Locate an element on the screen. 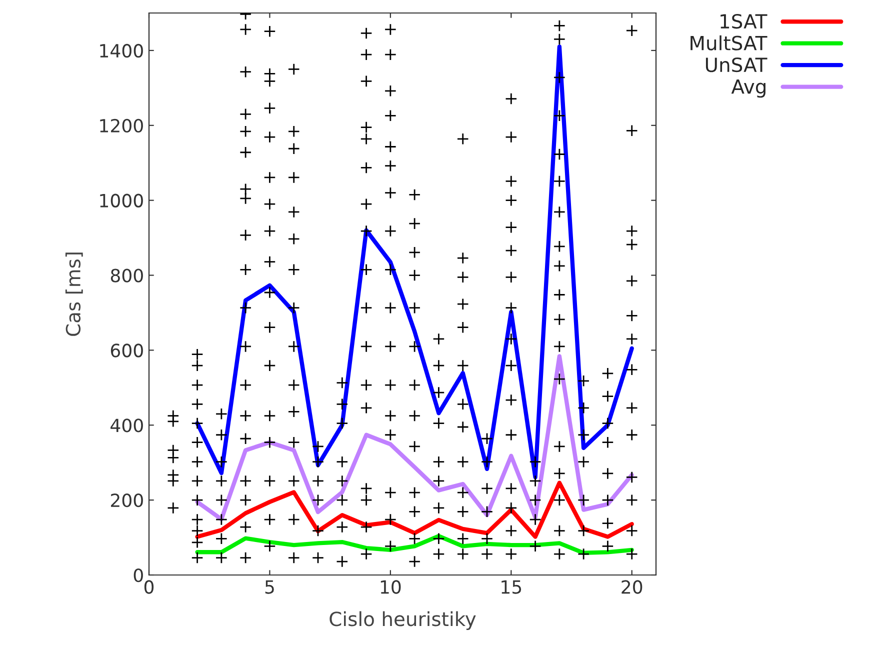  x-tick-label: 15 is located at coordinates (512, 587).